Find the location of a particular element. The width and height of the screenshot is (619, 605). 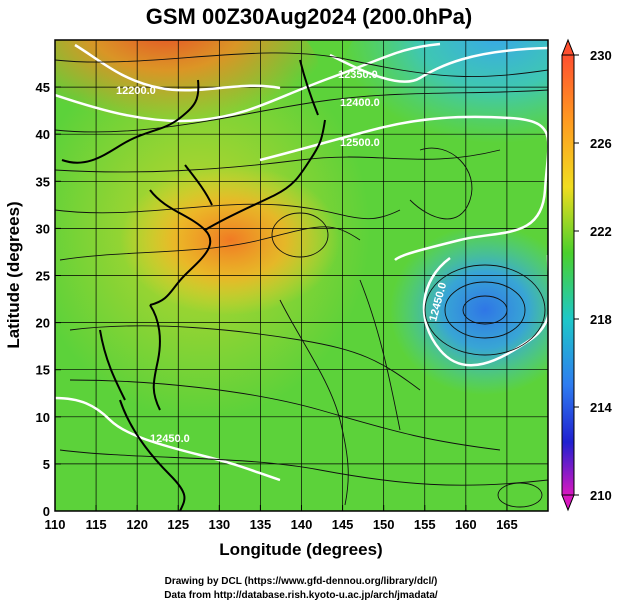

y-tick-label: 35 is located at coordinates (43, 181).